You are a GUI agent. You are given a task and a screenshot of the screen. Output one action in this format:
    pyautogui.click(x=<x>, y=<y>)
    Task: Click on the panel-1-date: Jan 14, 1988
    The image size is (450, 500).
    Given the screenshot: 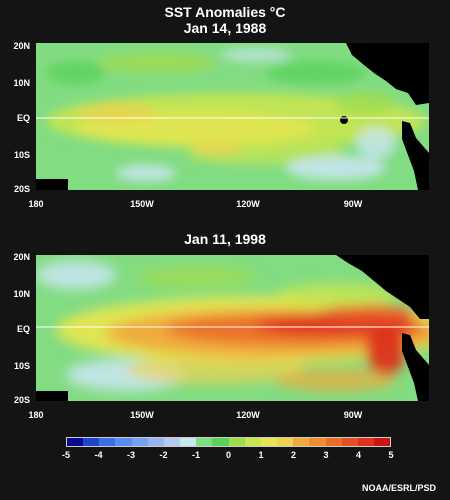 What is the action you would take?
    pyautogui.click(x=225, y=28)
    